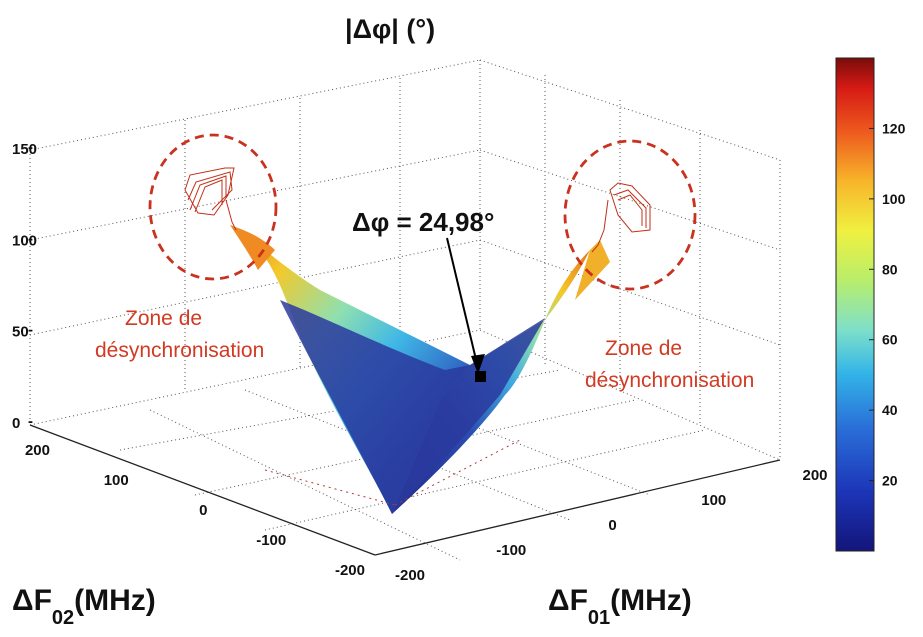 The height and width of the screenshot is (637, 923). I want to click on zone-label-left-line2: désynchronisation, so click(179, 350).